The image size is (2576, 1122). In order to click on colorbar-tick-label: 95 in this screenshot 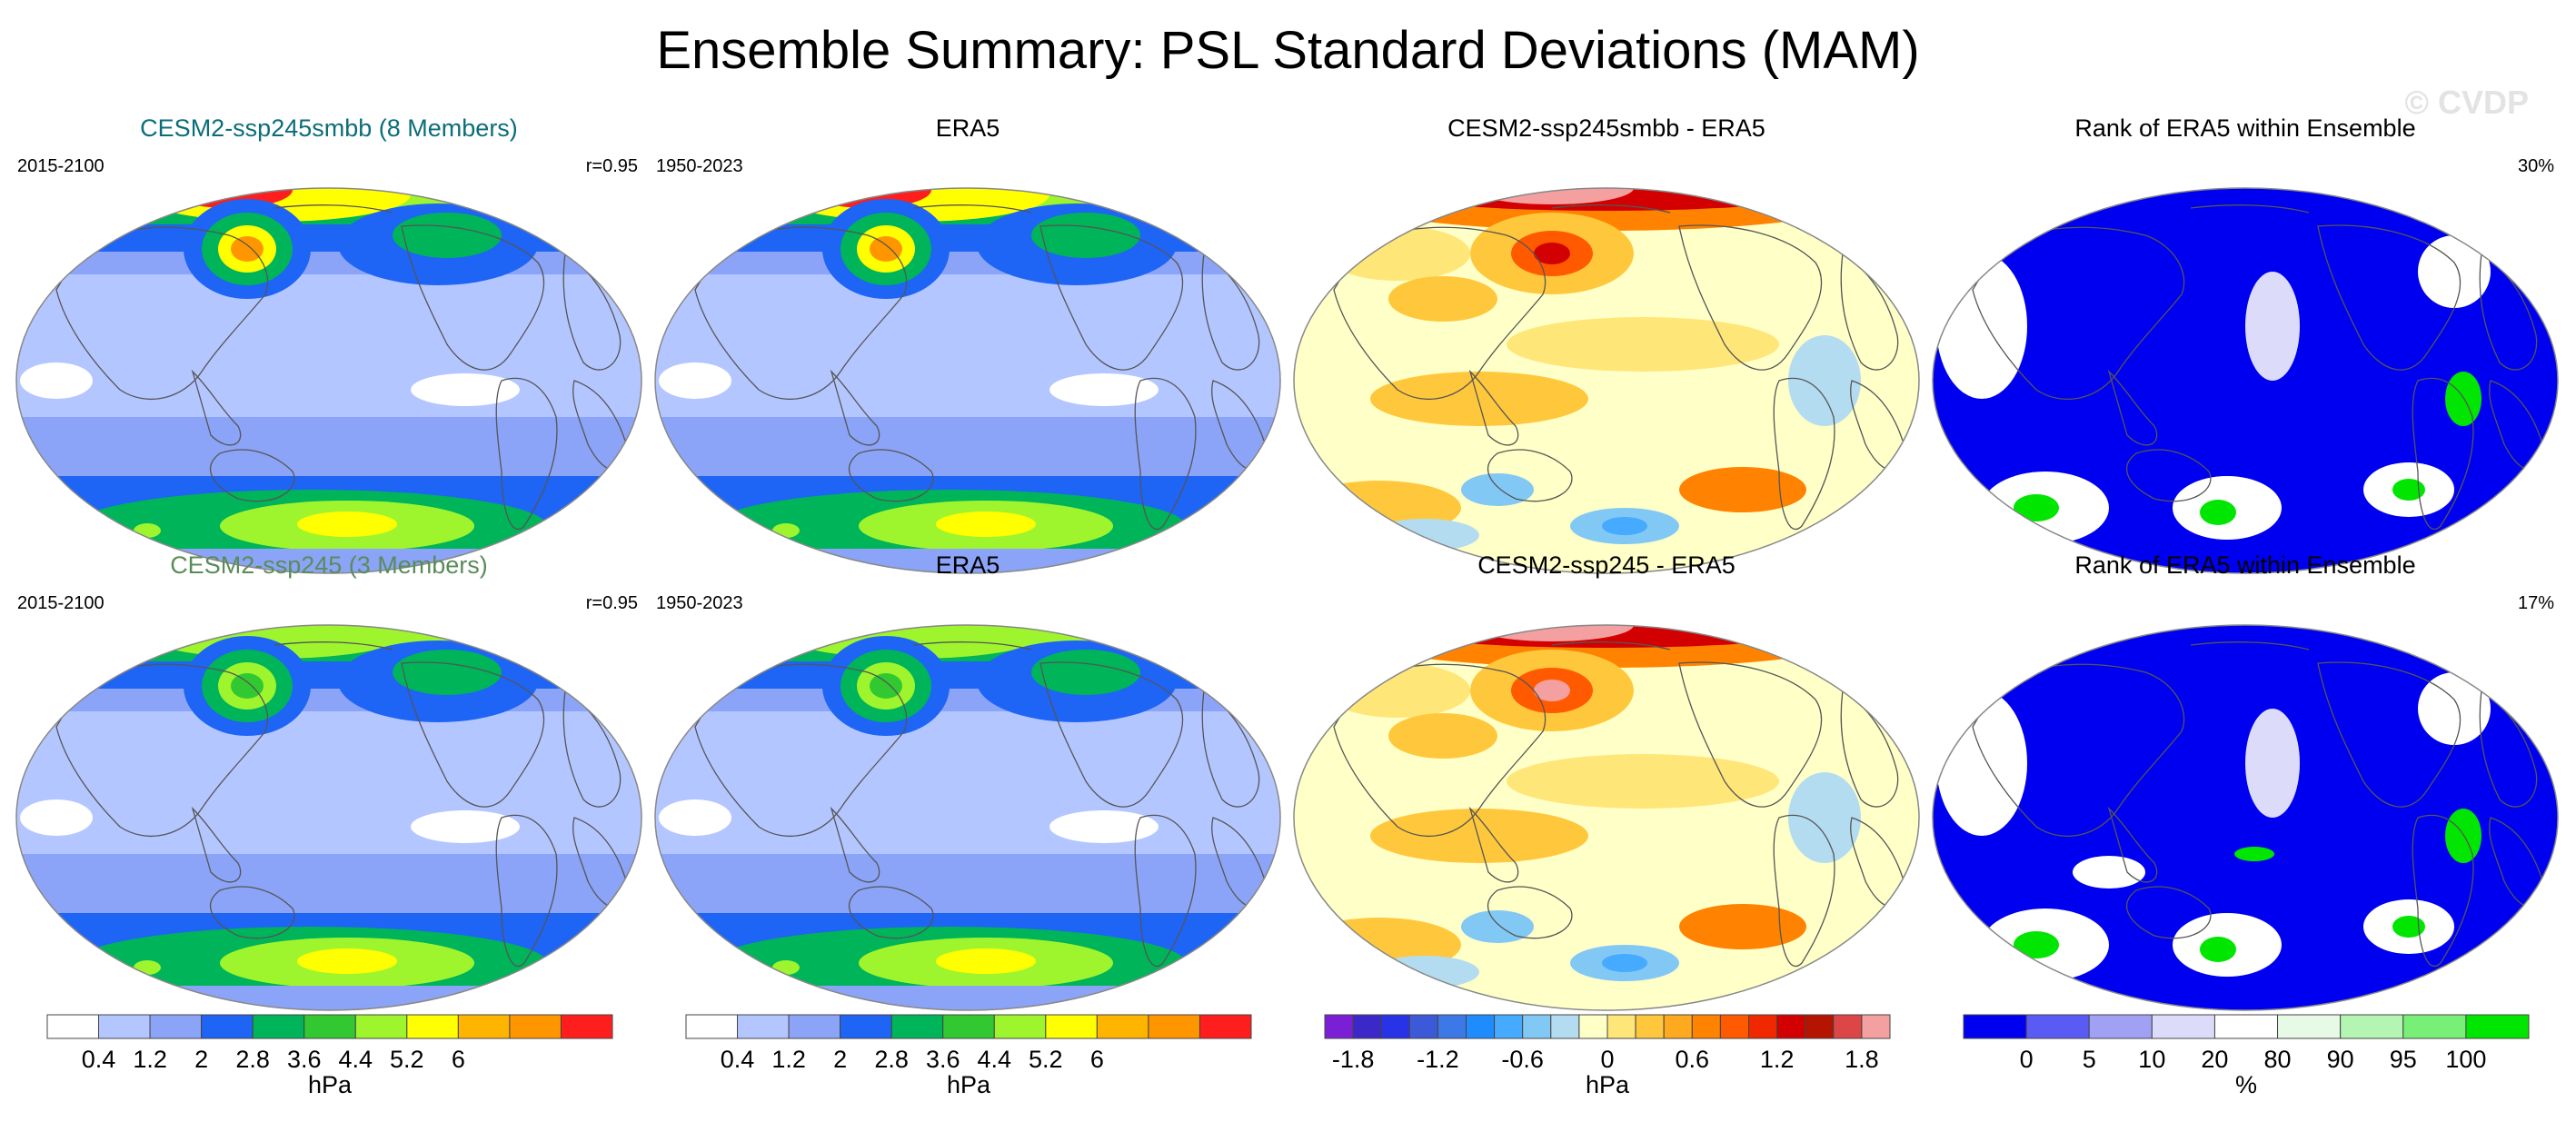, I will do `click(2403, 1059)`.